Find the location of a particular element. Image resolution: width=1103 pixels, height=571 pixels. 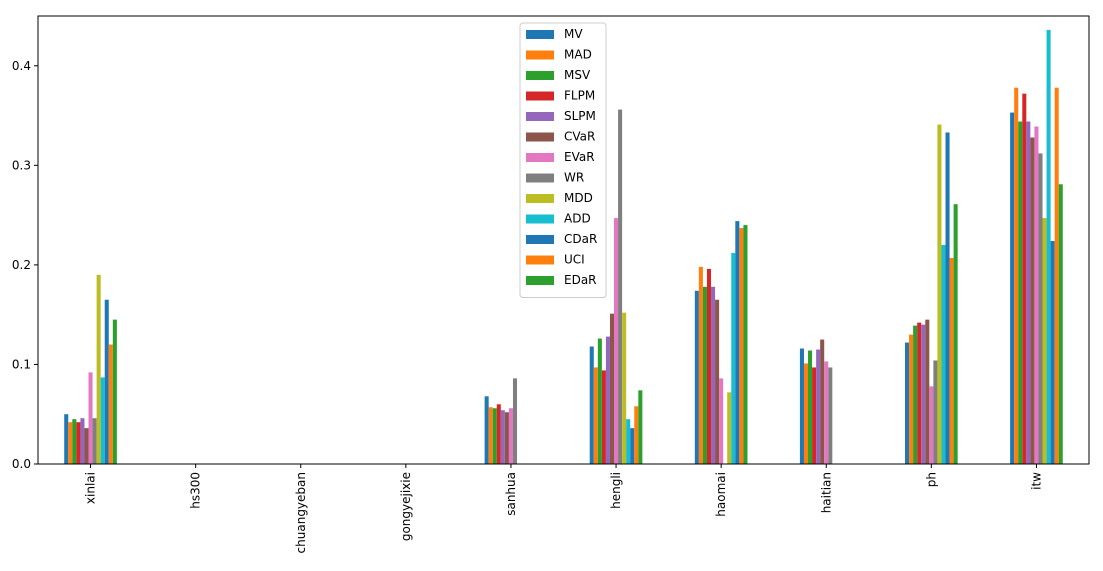

legend-label-evar: EVaR is located at coordinates (579, 157).